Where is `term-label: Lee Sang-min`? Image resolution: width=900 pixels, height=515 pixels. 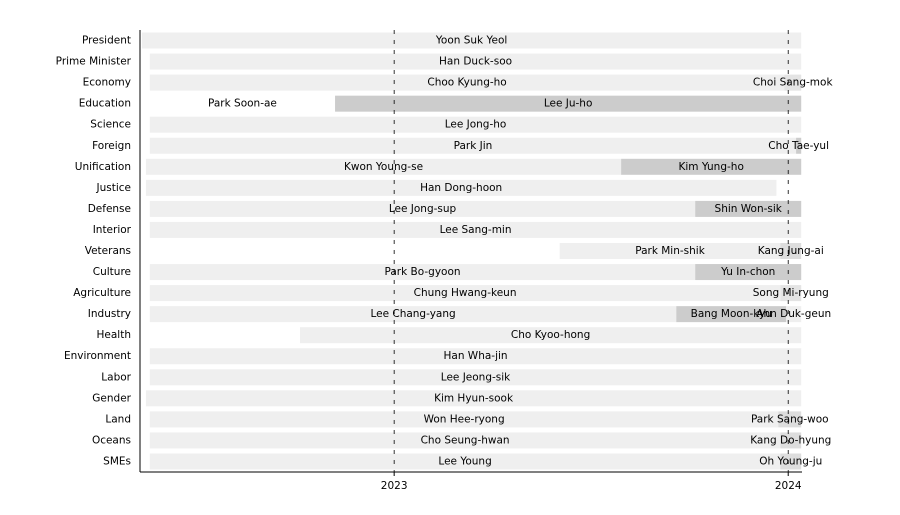 term-label: Lee Sang-min is located at coordinates (476, 230).